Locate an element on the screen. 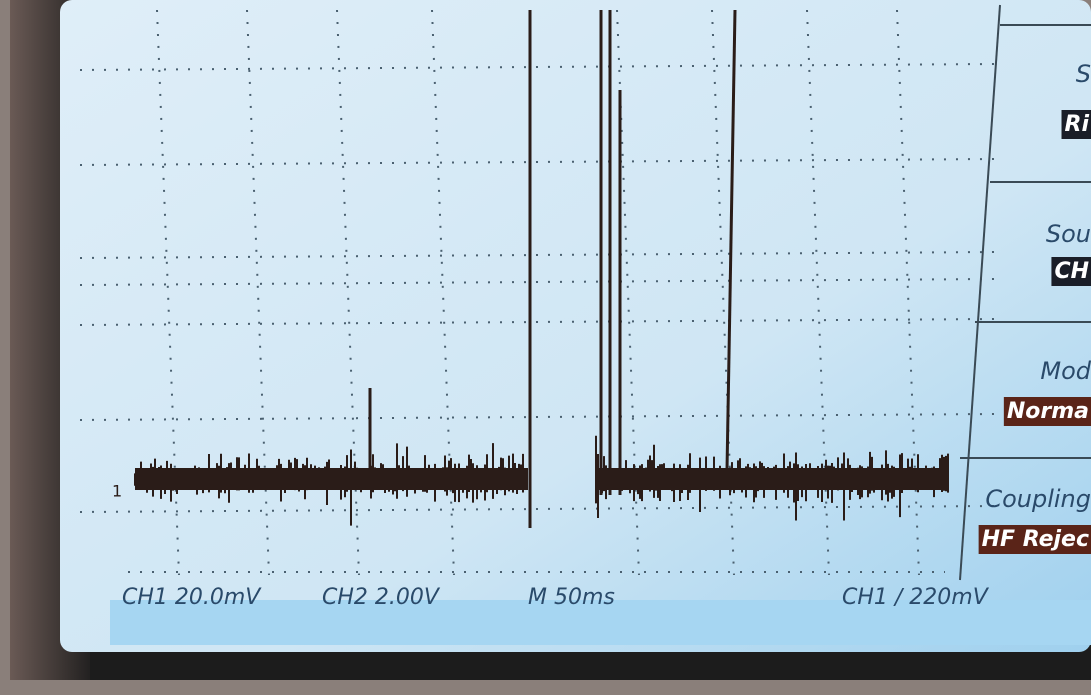  menu-dividers is located at coordinates (1025, 292).